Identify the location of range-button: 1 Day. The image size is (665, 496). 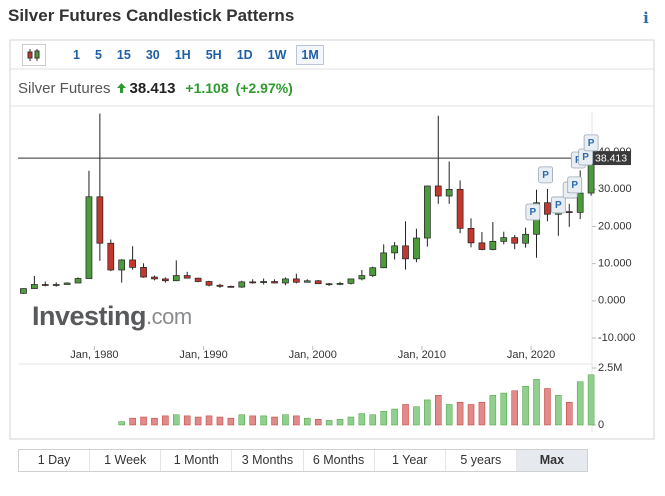
(55, 460).